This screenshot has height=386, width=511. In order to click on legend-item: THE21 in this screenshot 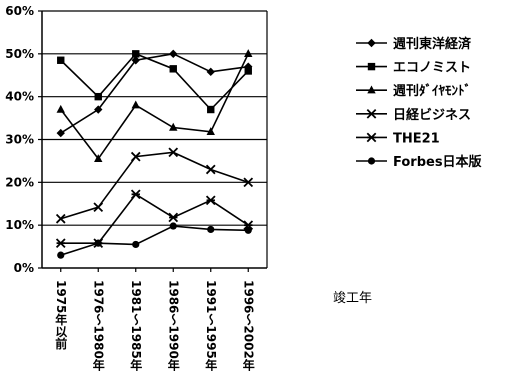, I will do `click(398, 138)`.